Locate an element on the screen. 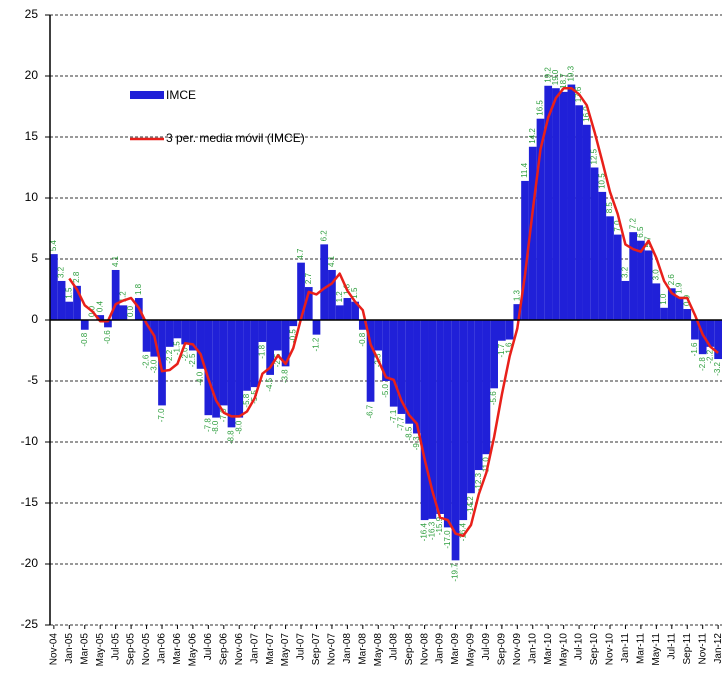 The width and height of the screenshot is (725, 682). legend-swatch is located at coordinates (147, 95).